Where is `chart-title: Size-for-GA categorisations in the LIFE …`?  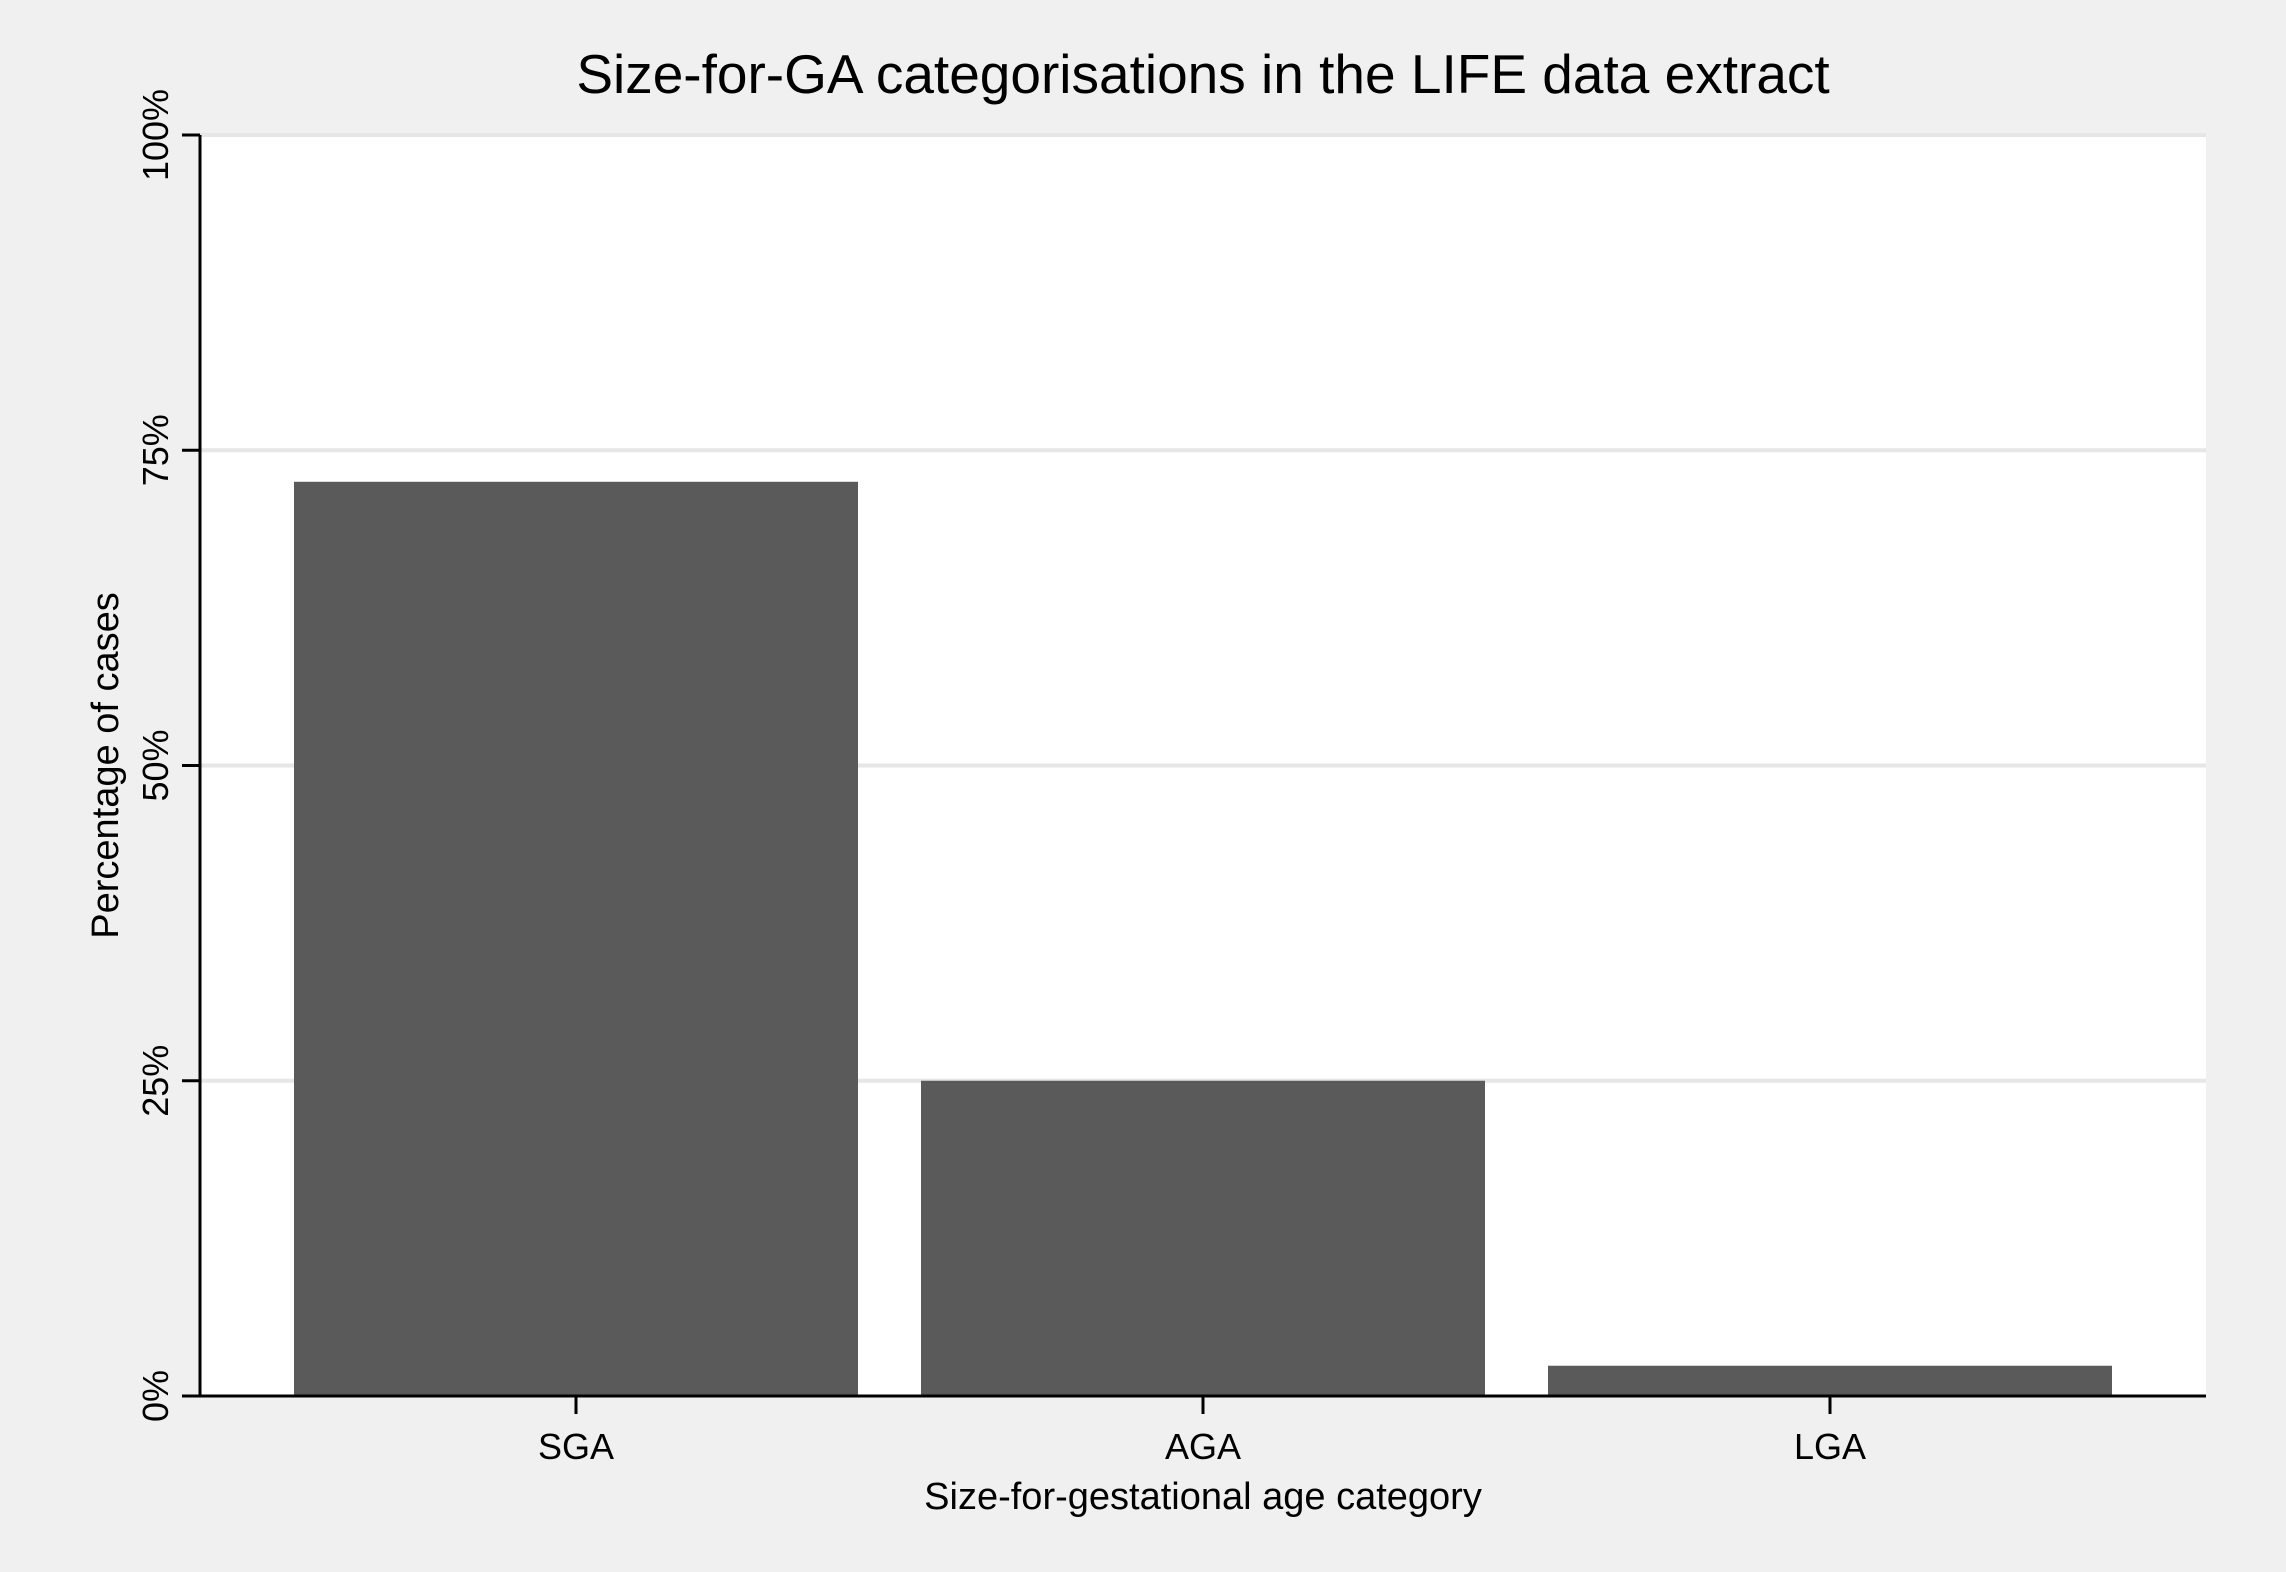 chart-title: Size-for-GA categorisations in the LIFE … is located at coordinates (1202, 74).